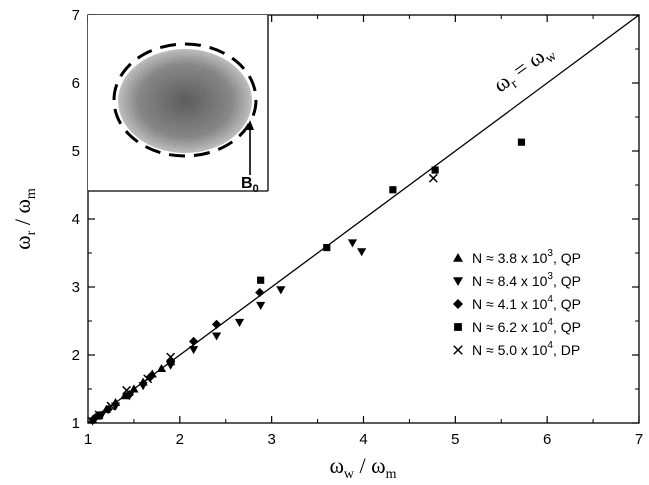 The height and width of the screenshot is (485, 649). I want to click on legend-entry-label: N ≈ 6.2 x 104, QP, so click(526, 326).